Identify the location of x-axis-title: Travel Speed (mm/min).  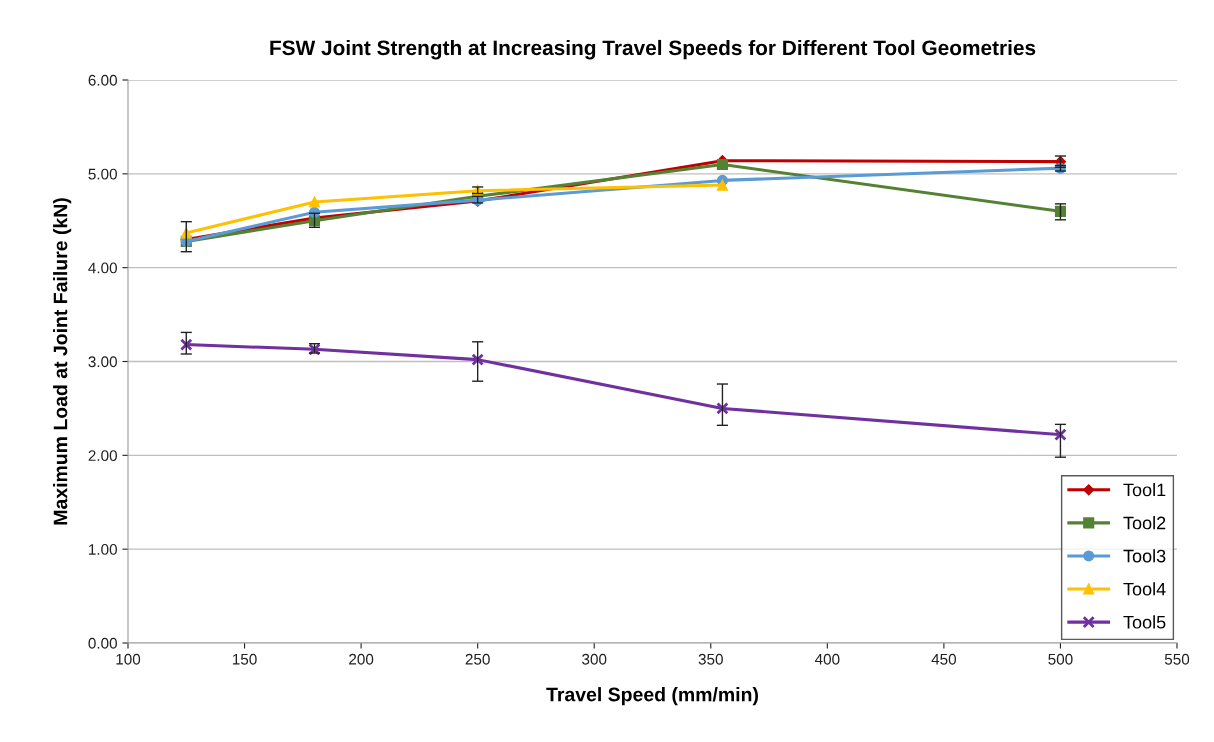
(652, 696).